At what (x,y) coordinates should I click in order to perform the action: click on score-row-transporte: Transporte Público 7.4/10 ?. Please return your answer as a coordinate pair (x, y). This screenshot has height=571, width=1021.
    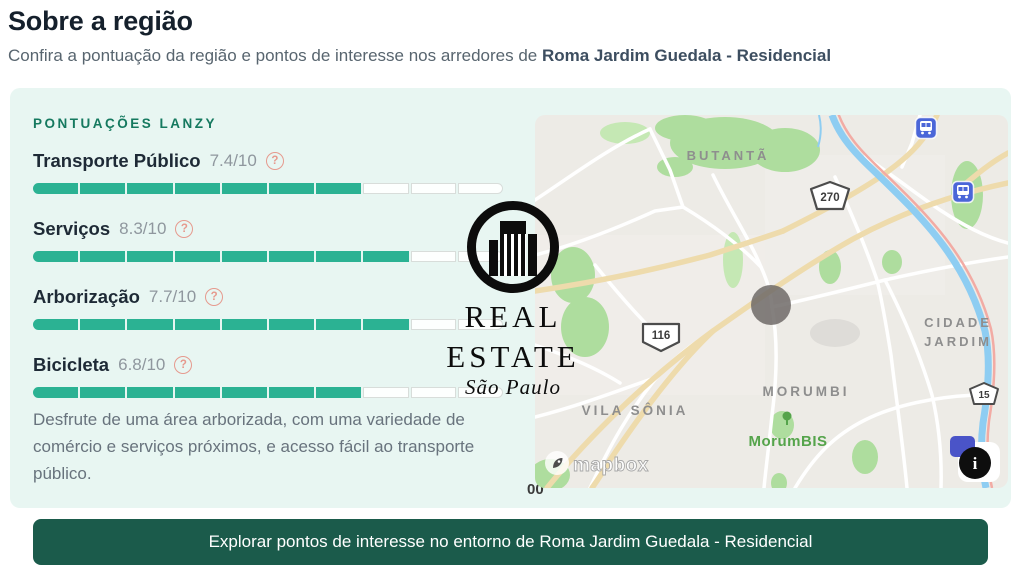
    Looking at the image, I should click on (268, 171).